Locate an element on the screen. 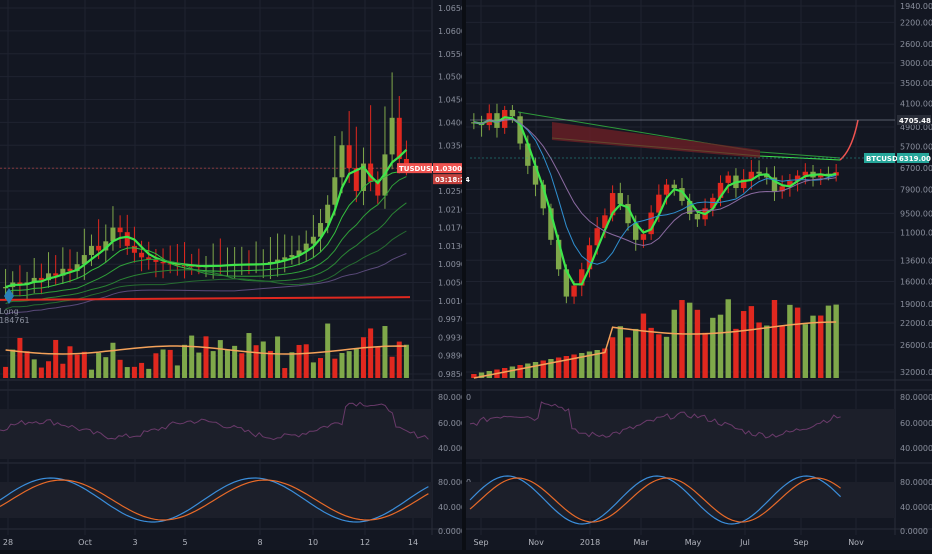 This screenshot has height=554, width=932. price-tick-label: 0.9930 is located at coordinates (452, 337).